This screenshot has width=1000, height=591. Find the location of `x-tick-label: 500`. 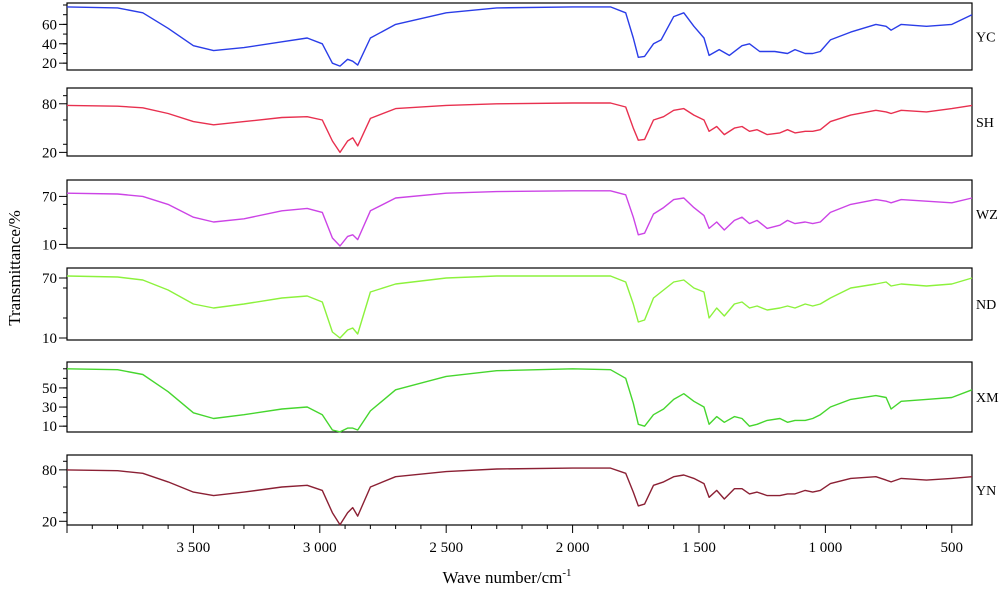

x-tick-label: 500 is located at coordinates (952, 548).